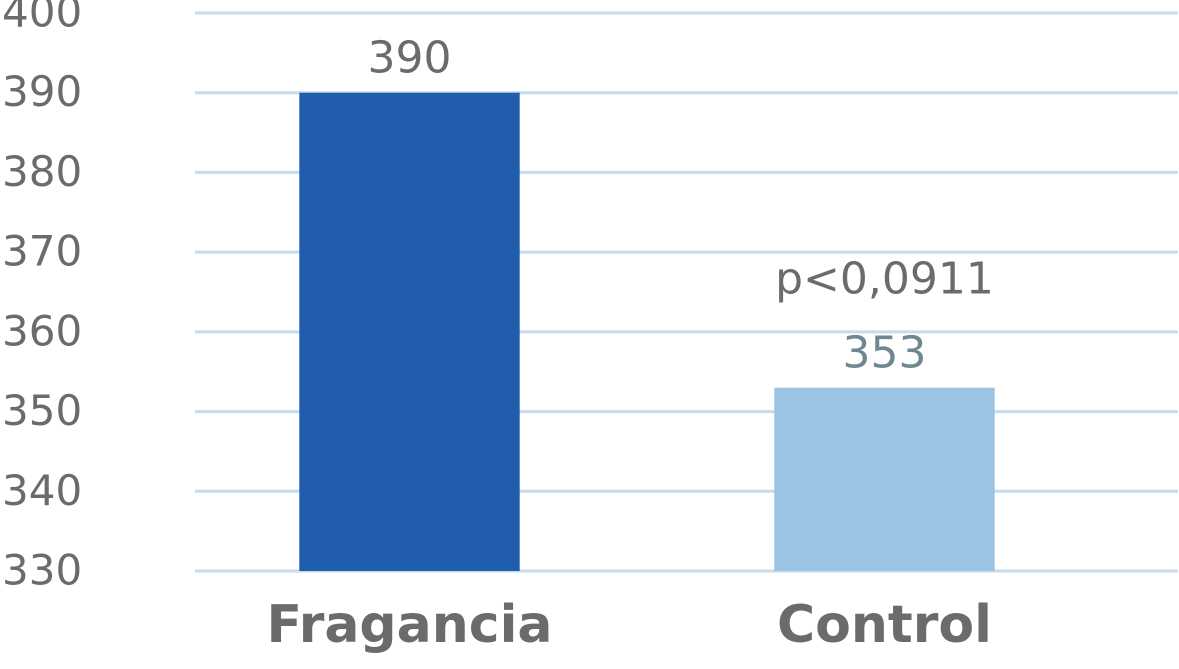 This screenshot has width=1179, height=669. What do you see at coordinates (884, 279) in the screenshot?
I see `annotation: p<0,0911` at bounding box center [884, 279].